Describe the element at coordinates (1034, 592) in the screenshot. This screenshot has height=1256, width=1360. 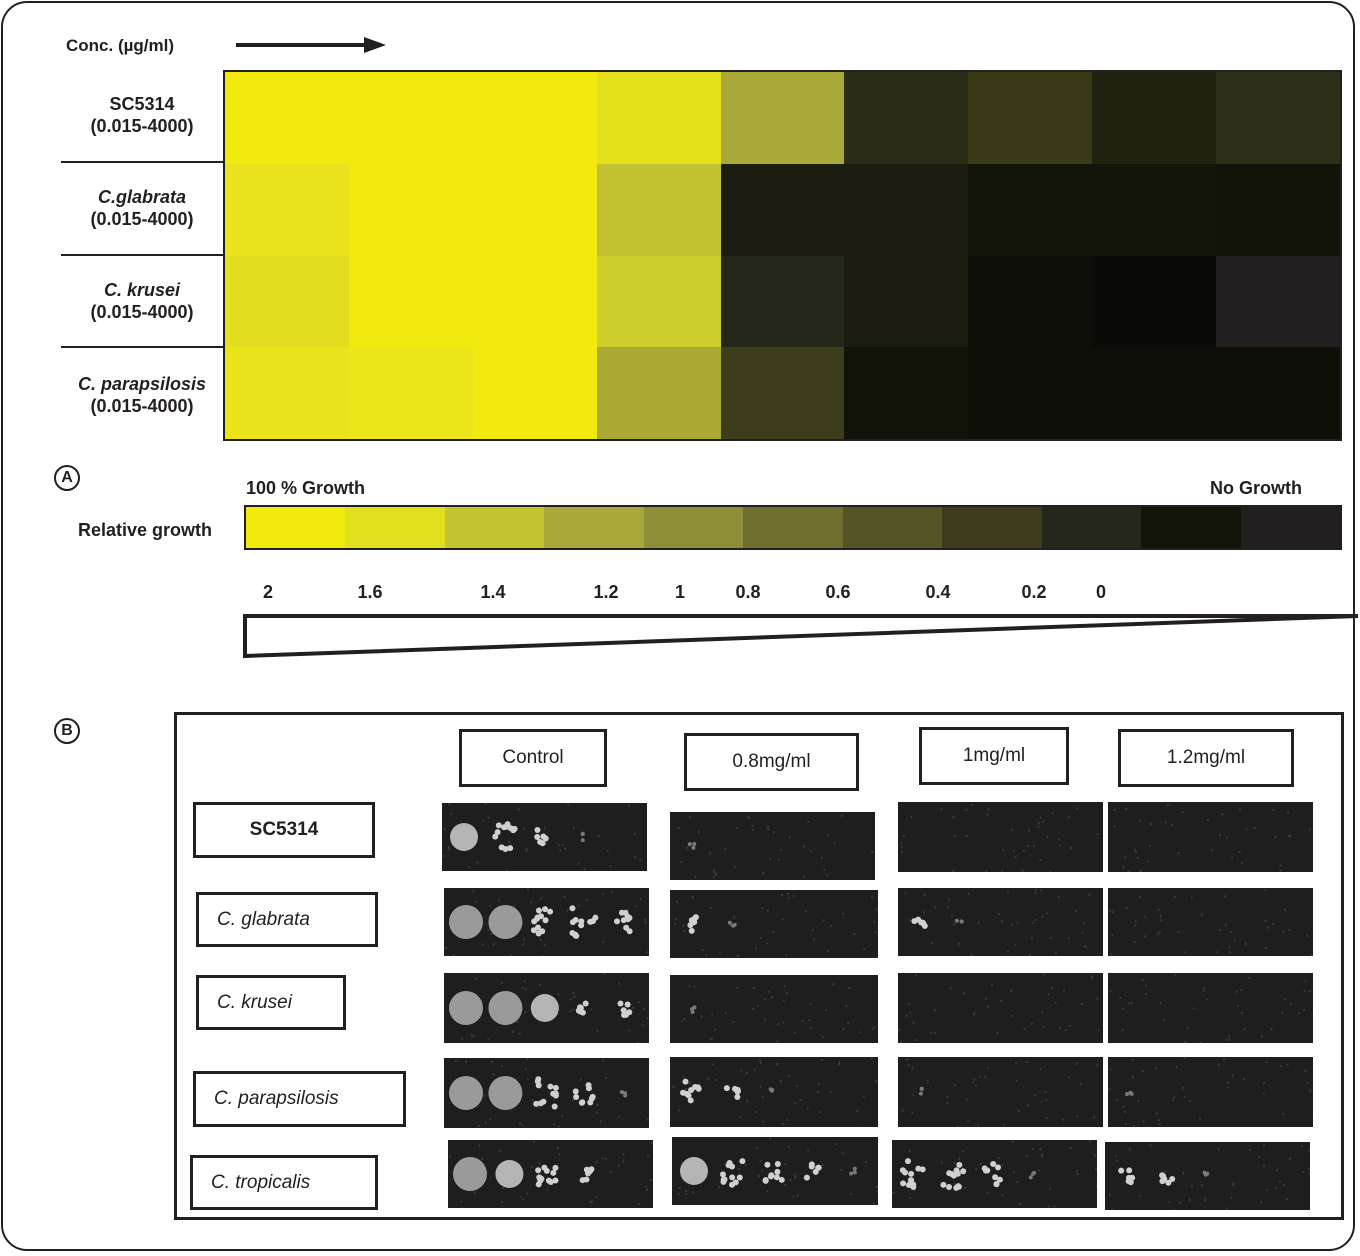
I see `legend-tick-label: 0.2` at that location.